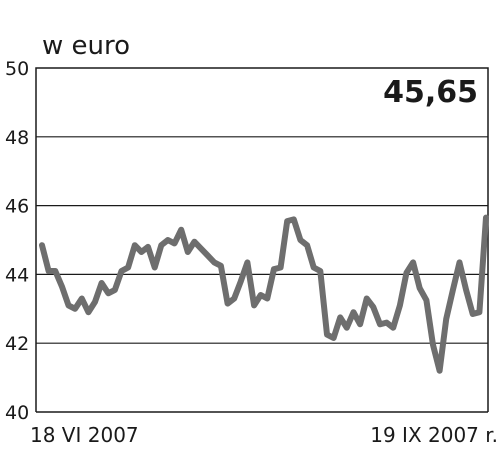  Describe the element at coordinates (17, 241) in the screenshot. I see `y-axis-tick-labels: 40 42 44 46 48 50` at that location.